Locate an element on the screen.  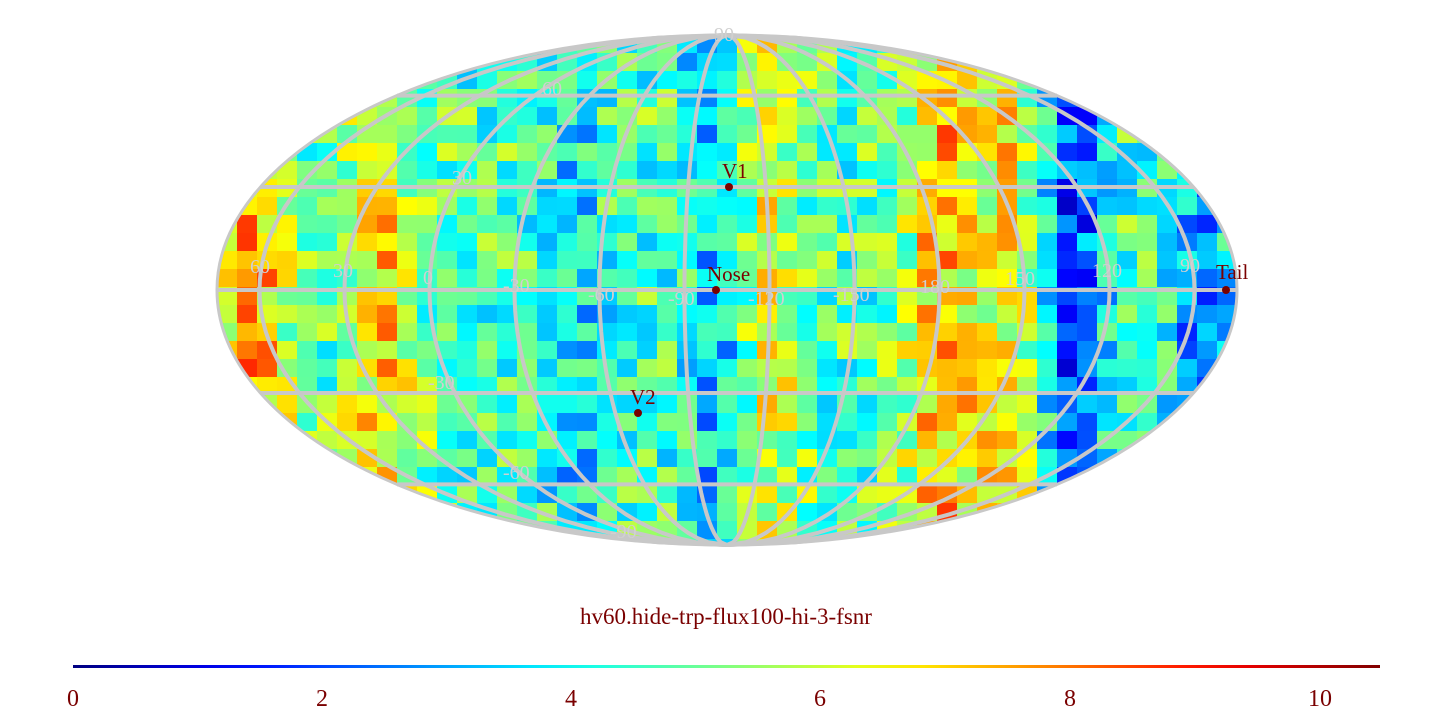
tail-marker is located at coordinates (1226, 290).